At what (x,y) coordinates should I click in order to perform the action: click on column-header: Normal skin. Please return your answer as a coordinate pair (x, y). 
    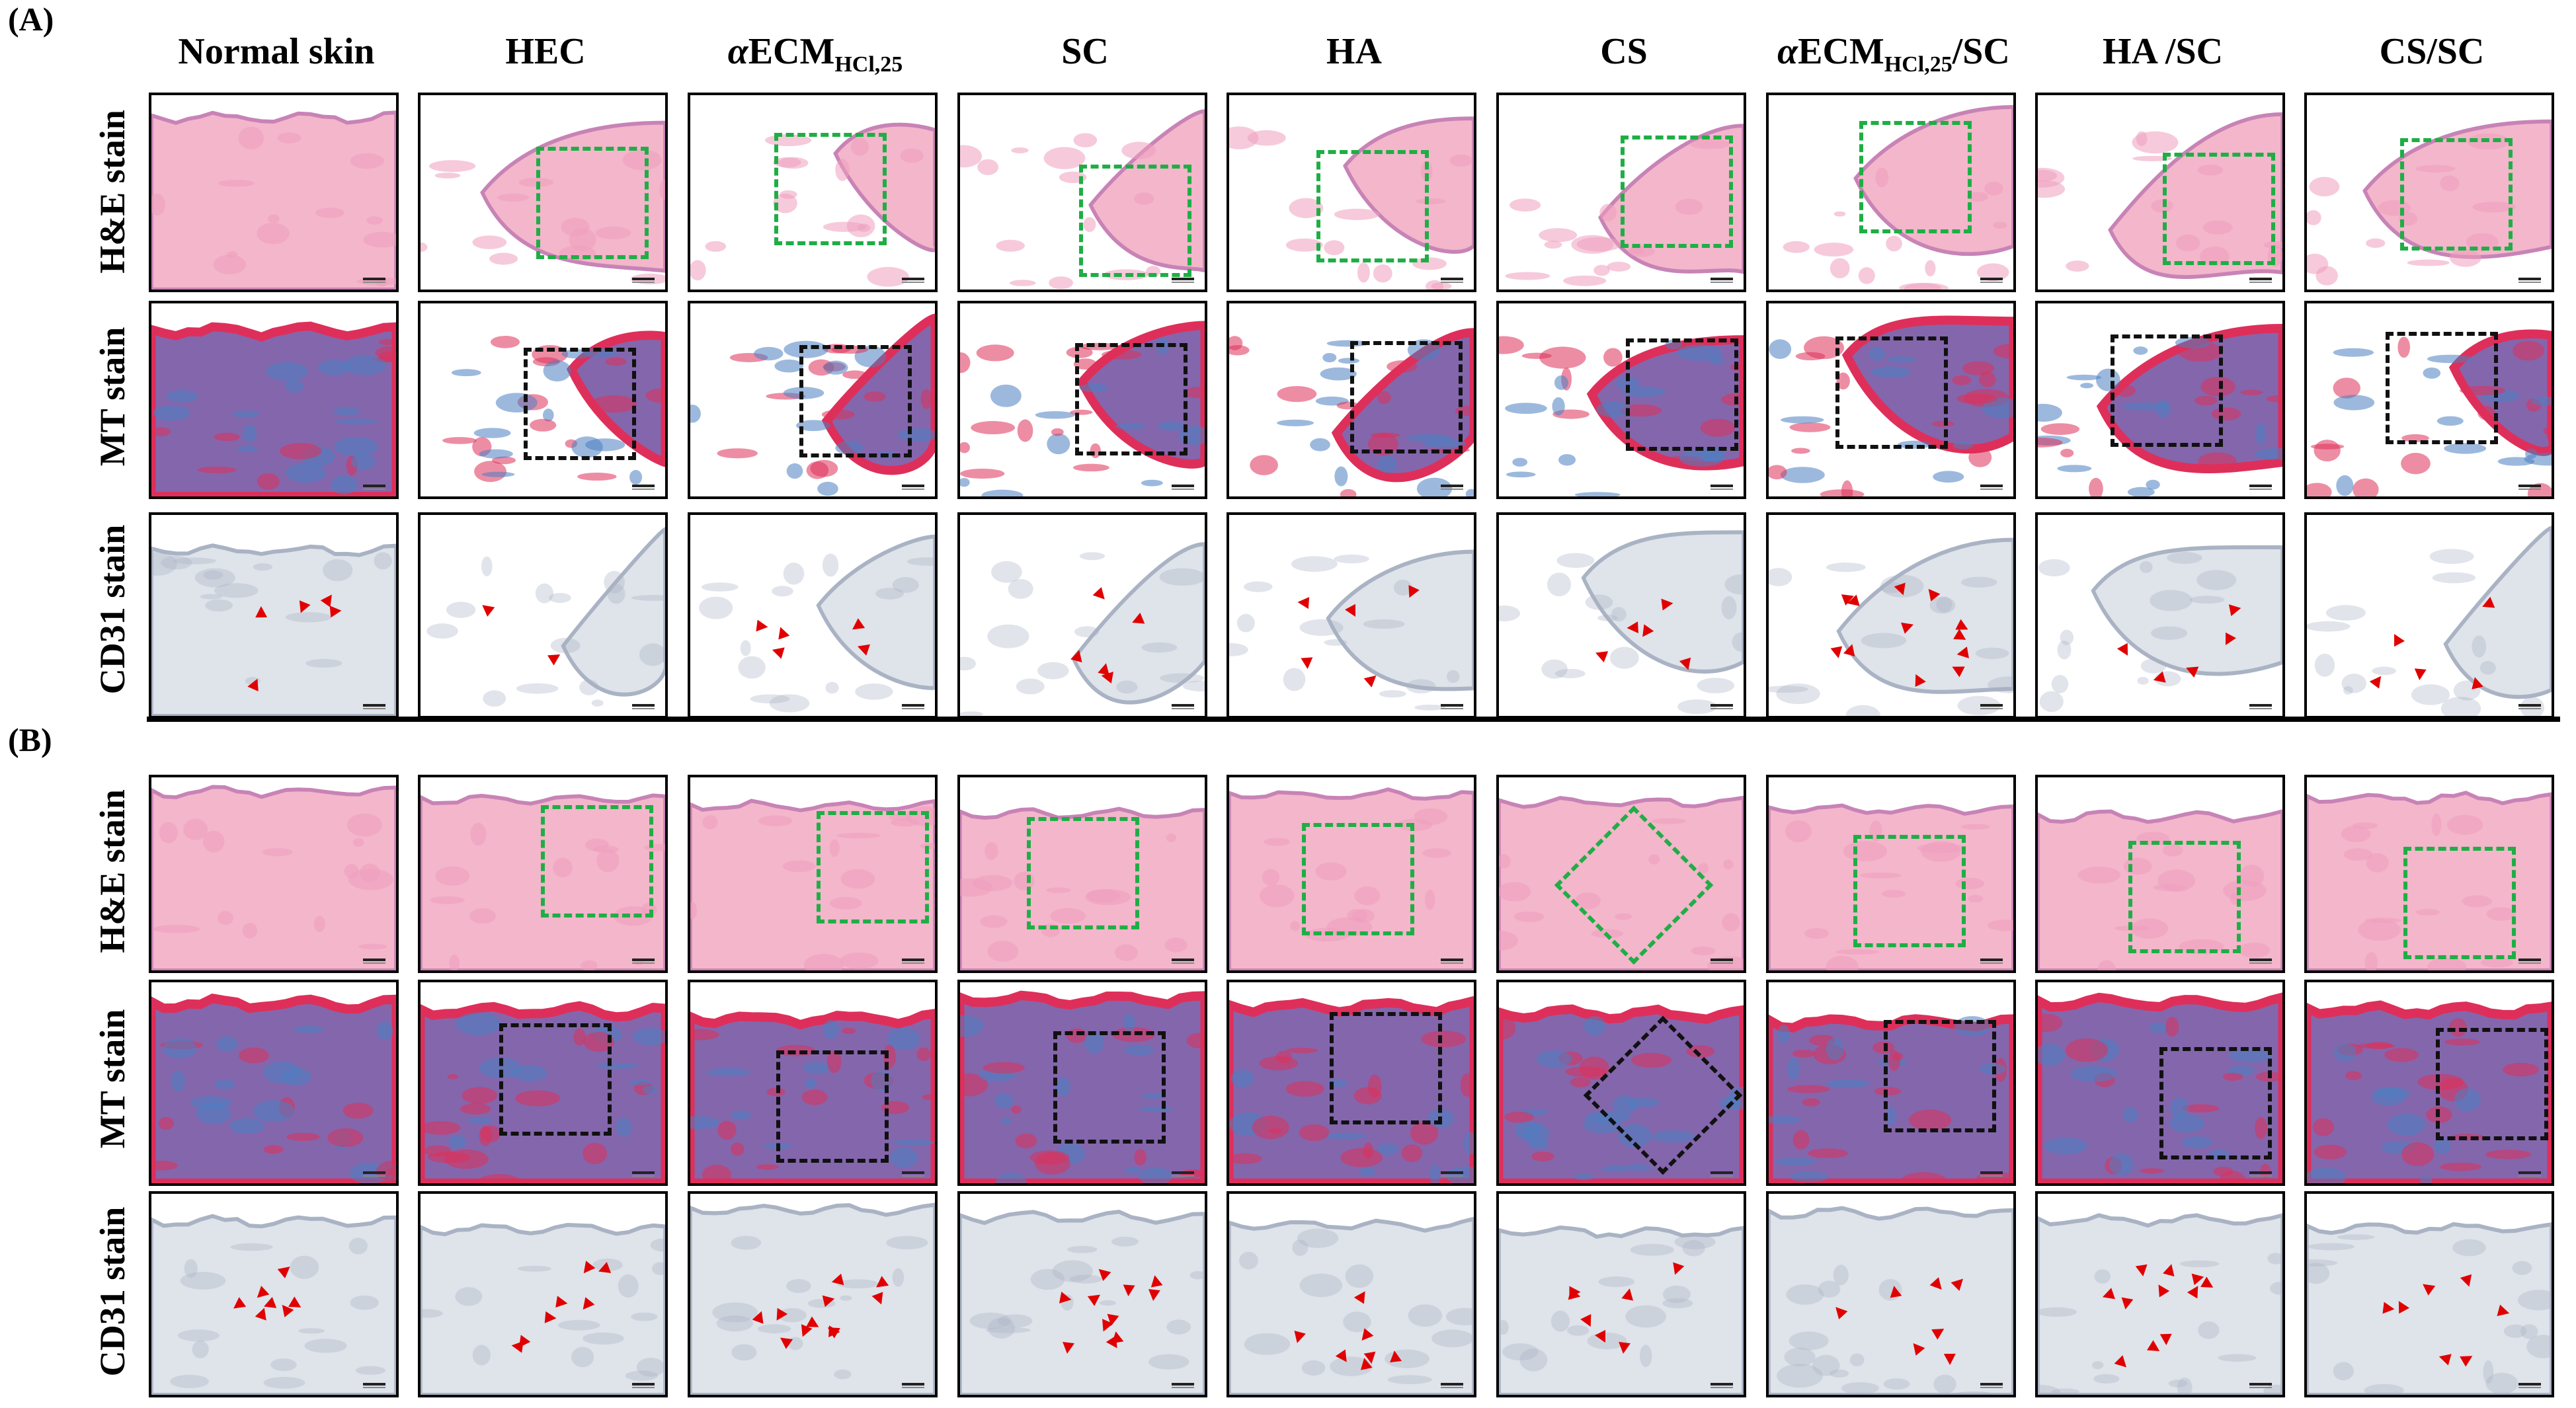
    Looking at the image, I should click on (277, 51).